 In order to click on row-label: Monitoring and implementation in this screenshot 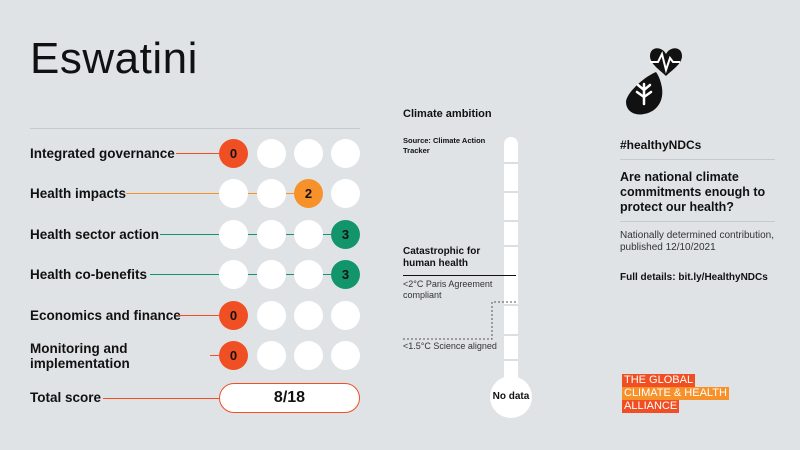, I will do `click(80, 356)`.